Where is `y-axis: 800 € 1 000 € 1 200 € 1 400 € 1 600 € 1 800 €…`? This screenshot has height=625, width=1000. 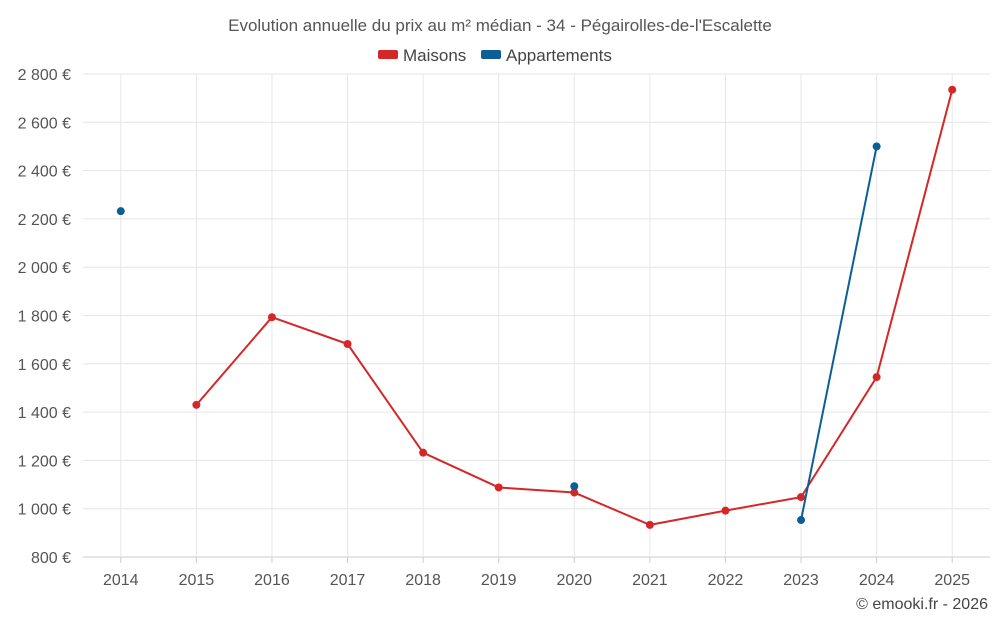 y-axis: 800 € 1 000 € 1 200 € 1 400 € 1 600 € 1 800 €… is located at coordinates (44, 317).